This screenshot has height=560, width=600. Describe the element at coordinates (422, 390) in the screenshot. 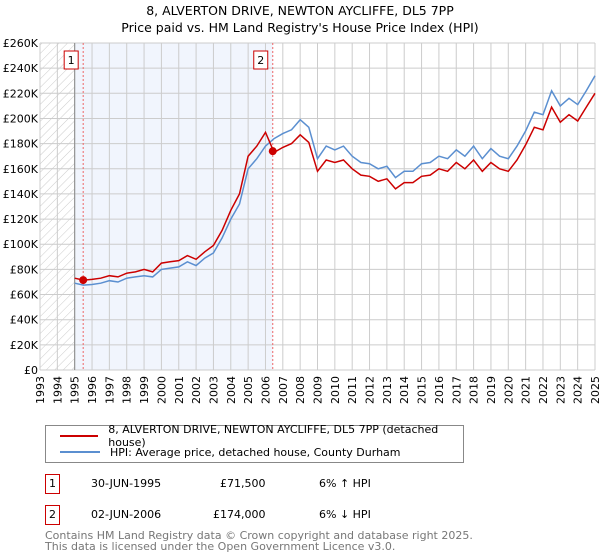

I see `x-tick-label: 2015` at that location.